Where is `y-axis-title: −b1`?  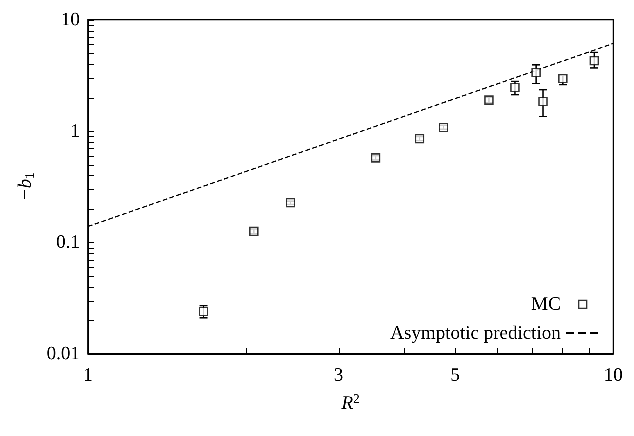 y-axis-title: −b1 is located at coordinates (26, 187).